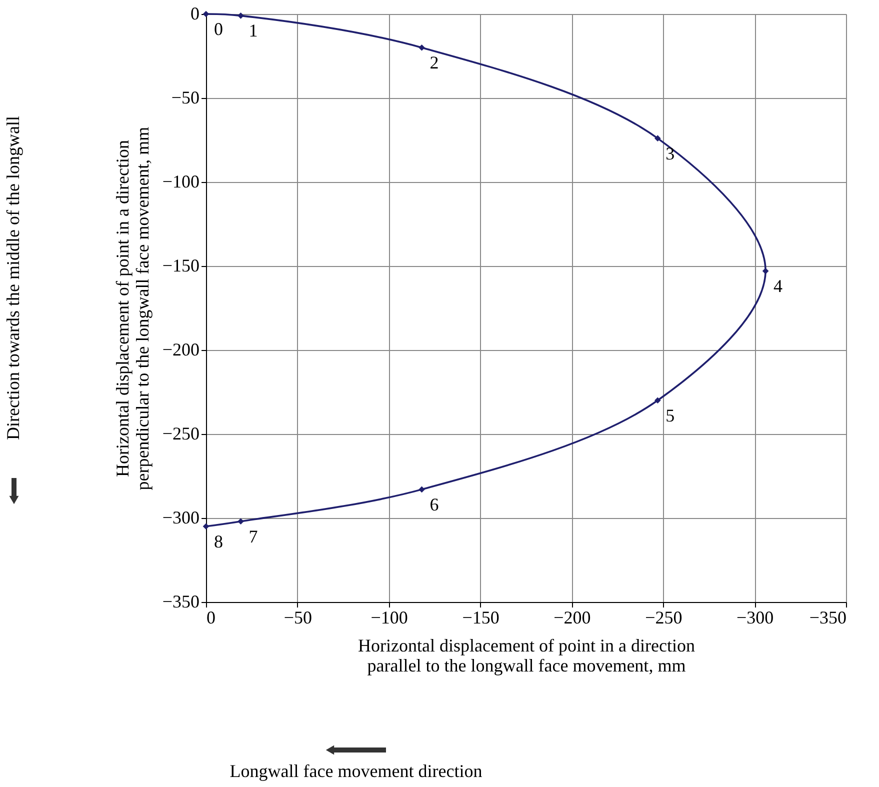 Image resolution: width=879 pixels, height=787 pixels. I want to click on x-tick-label: −100, so click(389, 618).